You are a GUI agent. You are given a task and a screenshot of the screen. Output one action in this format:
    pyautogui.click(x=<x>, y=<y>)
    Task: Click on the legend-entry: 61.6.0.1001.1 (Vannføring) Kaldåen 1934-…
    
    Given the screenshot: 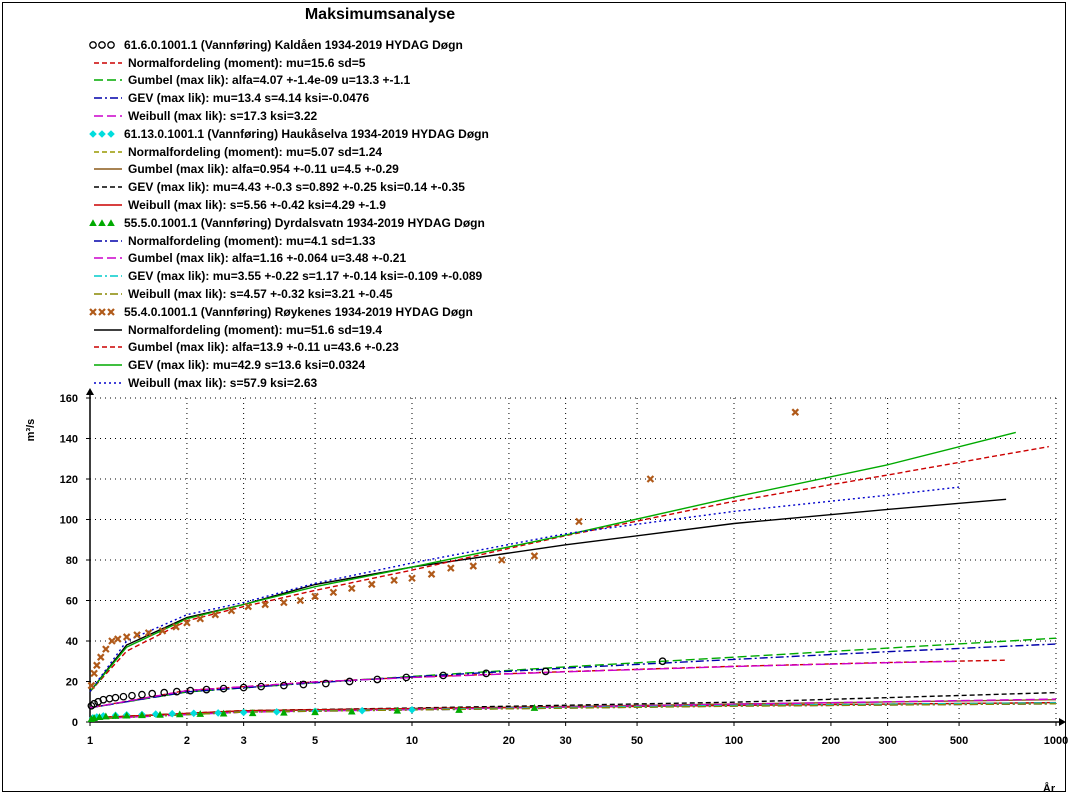 What is the action you would take?
    pyautogui.click(x=288, y=45)
    